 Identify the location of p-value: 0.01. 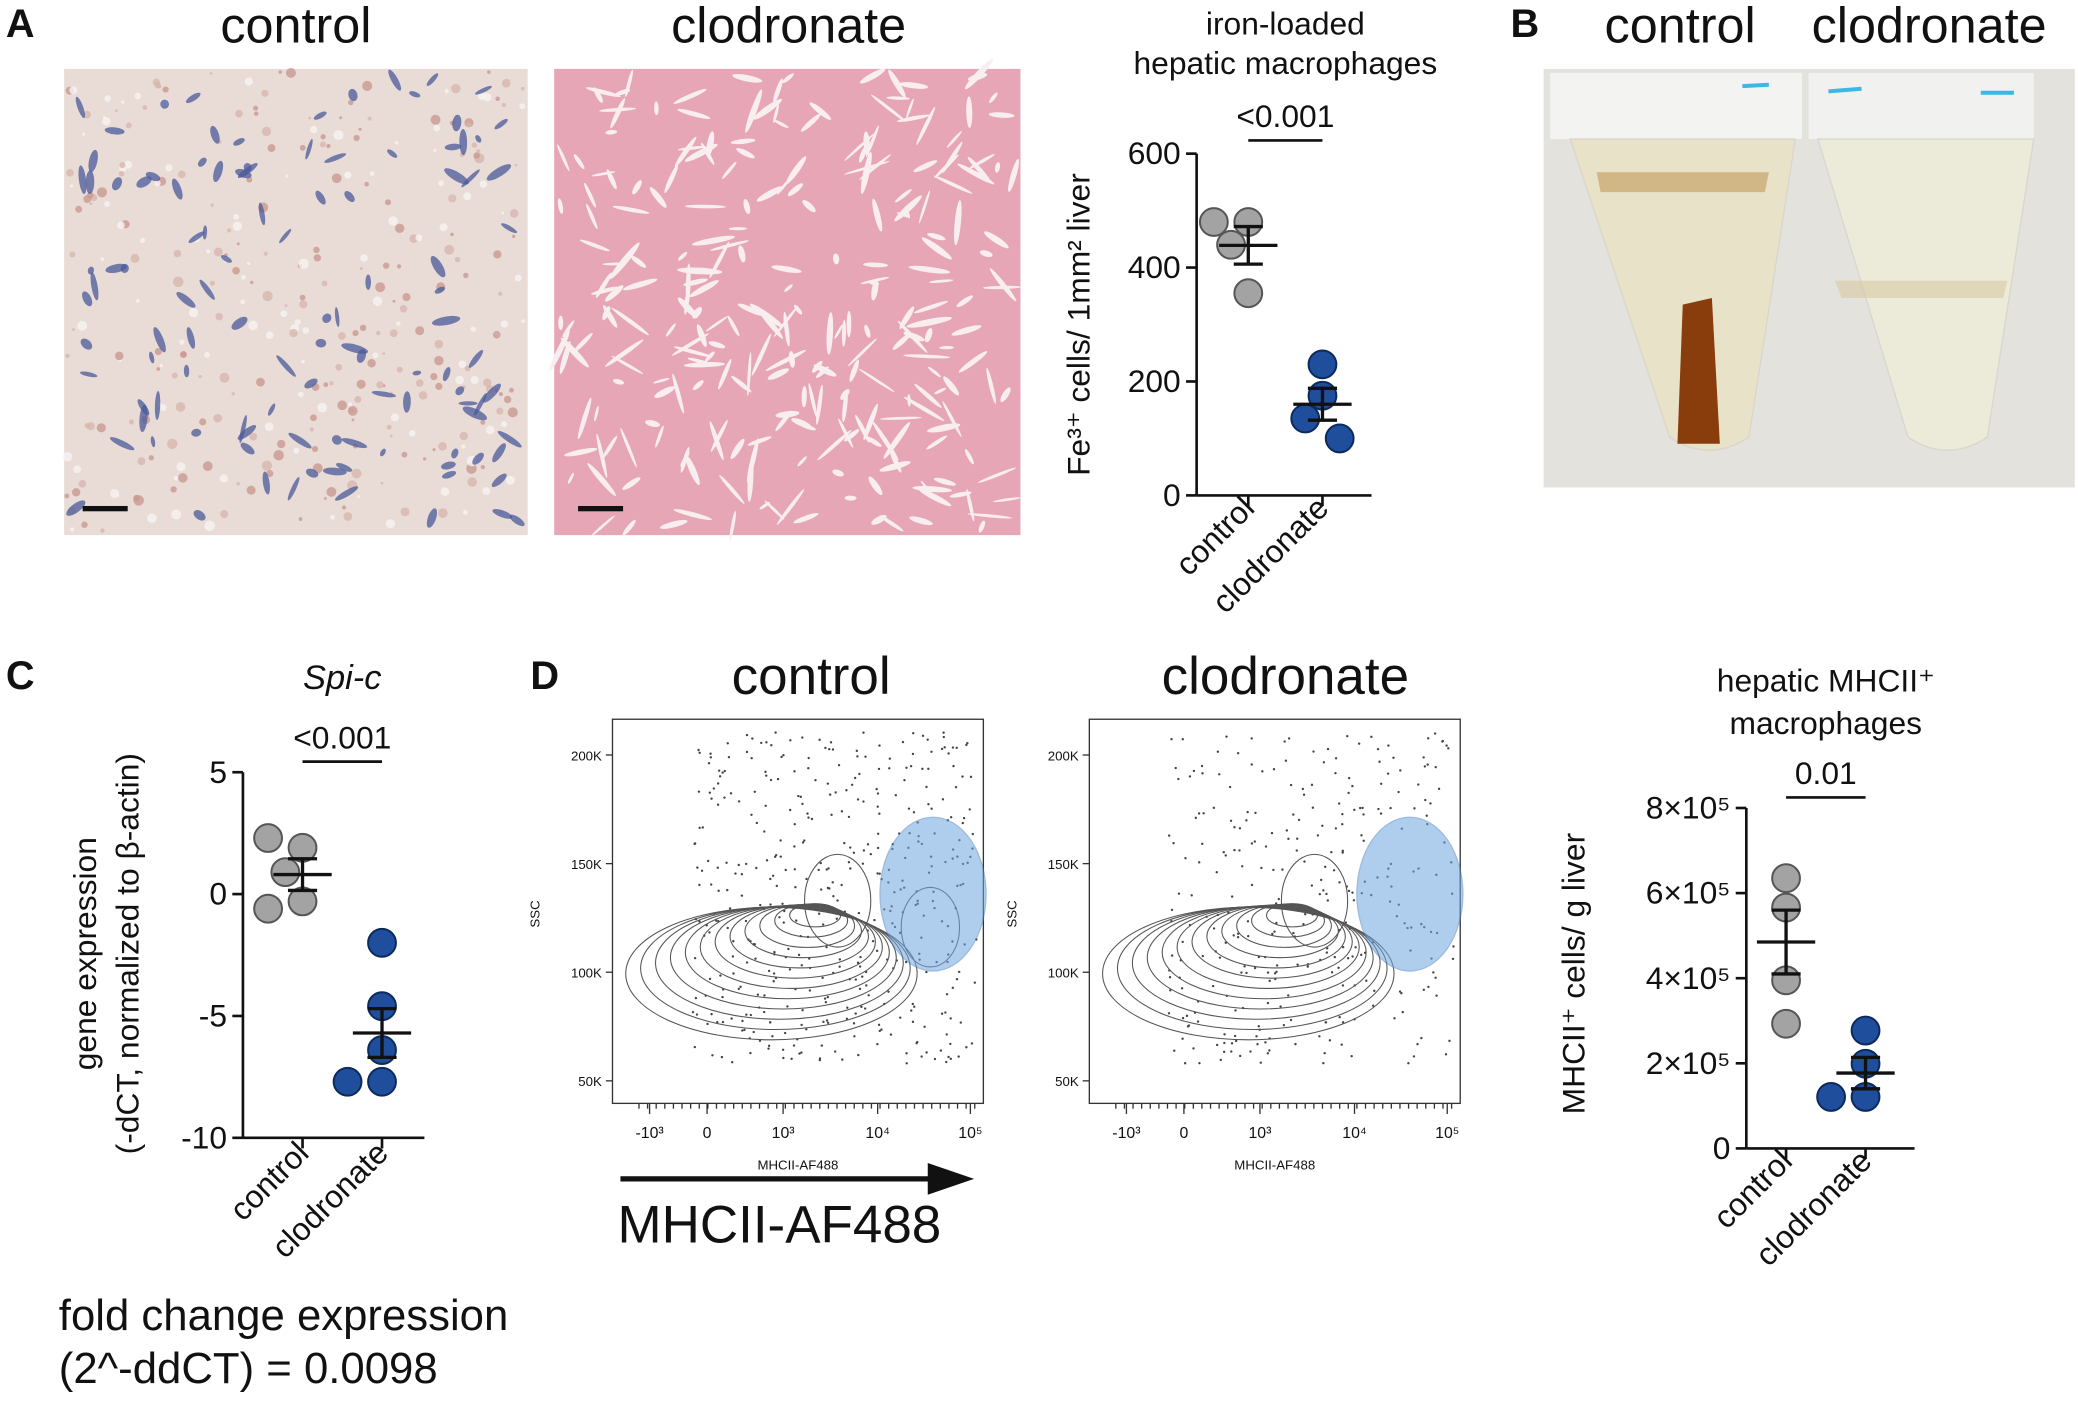
(1826, 773).